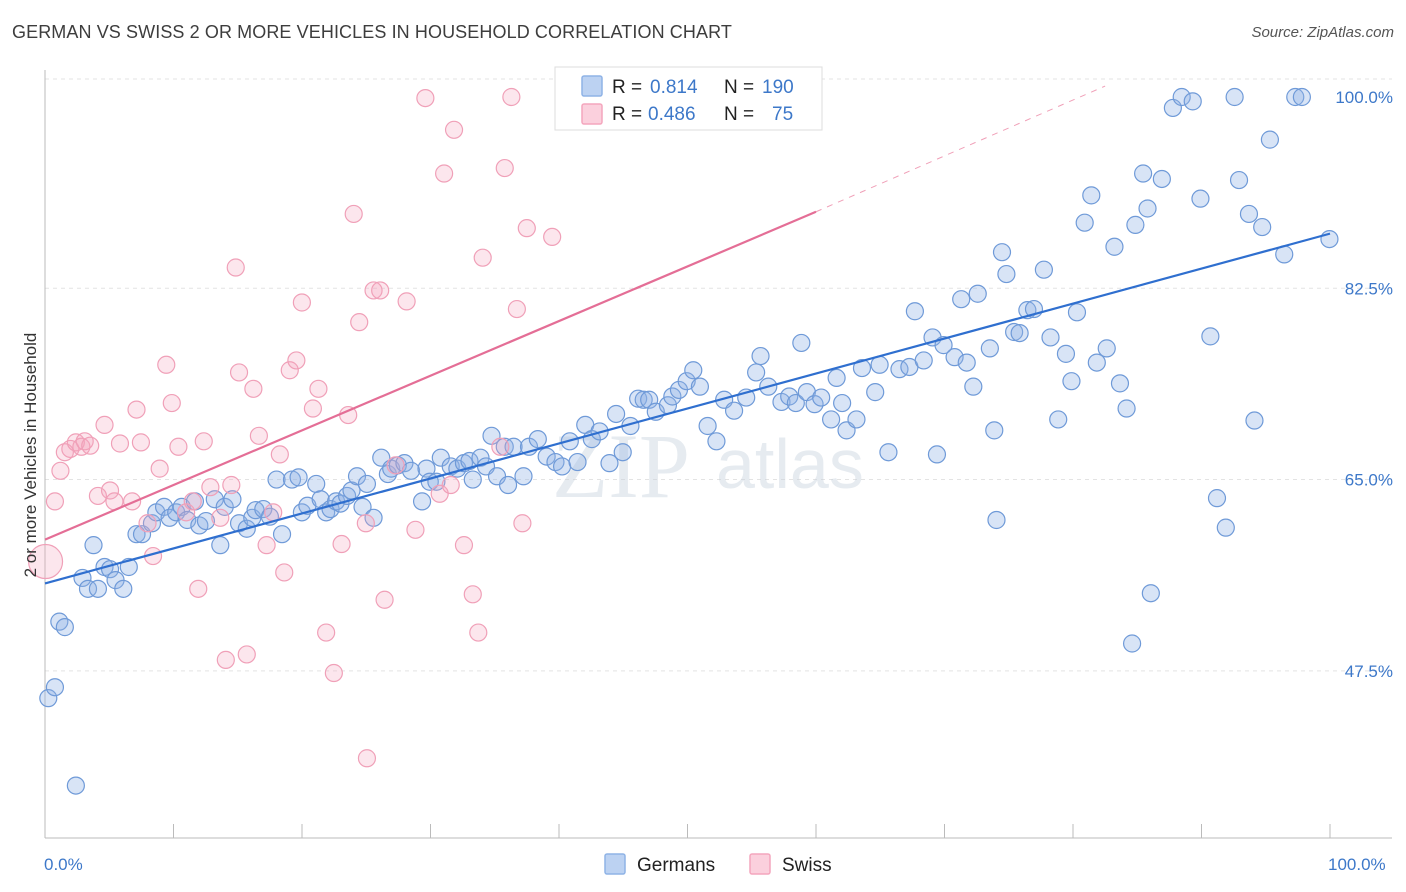  Describe the element at coordinates (790, 464) in the screenshot. I see `watermark-atlas: atlas` at that location.